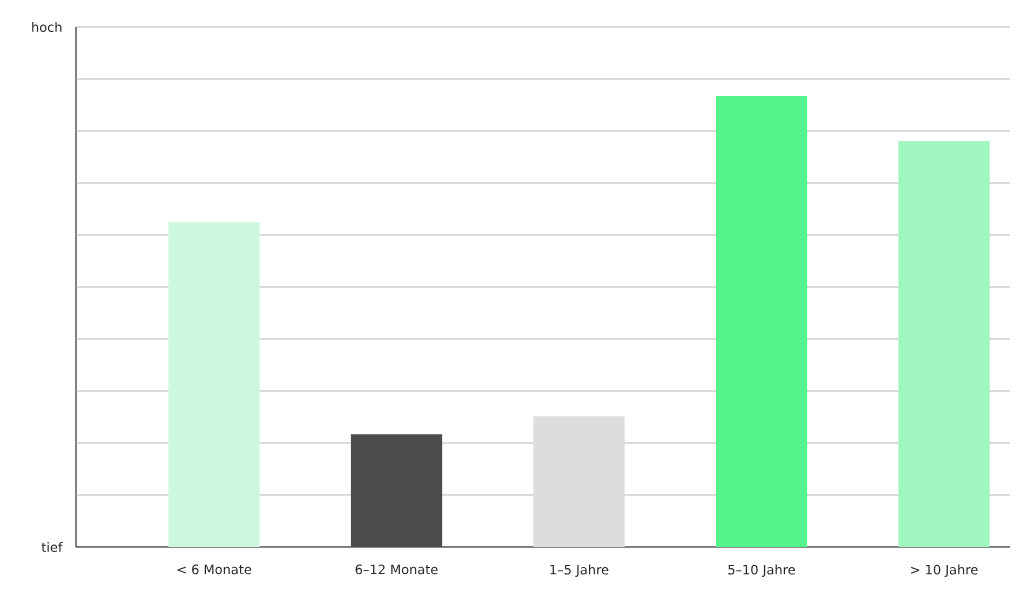 This screenshot has height=591, width=1019. I want to click on x-tick-label: 6–12 Monate, so click(396, 569).